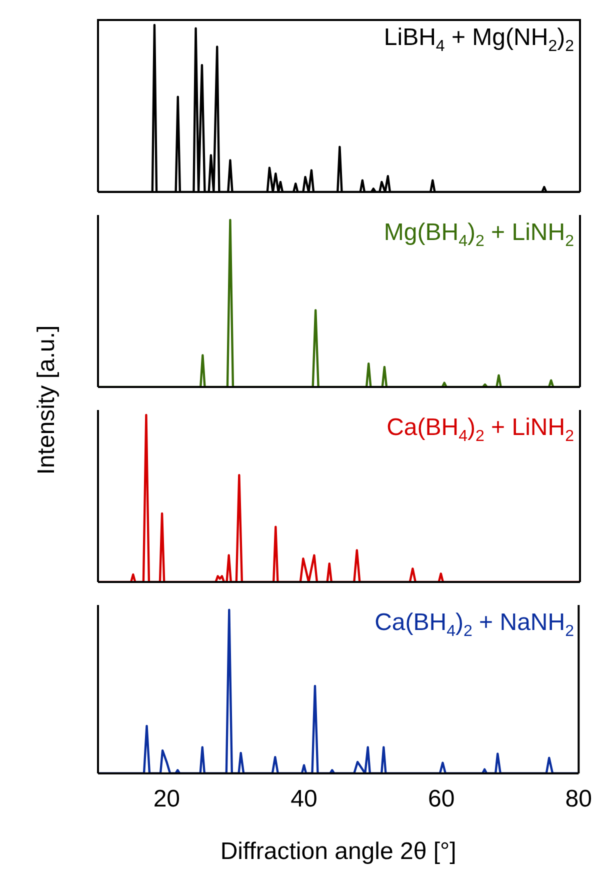 Image resolution: width=604 pixels, height=885 pixels. What do you see at coordinates (441, 798) in the screenshot?
I see `x-tick-label: 60` at bounding box center [441, 798].